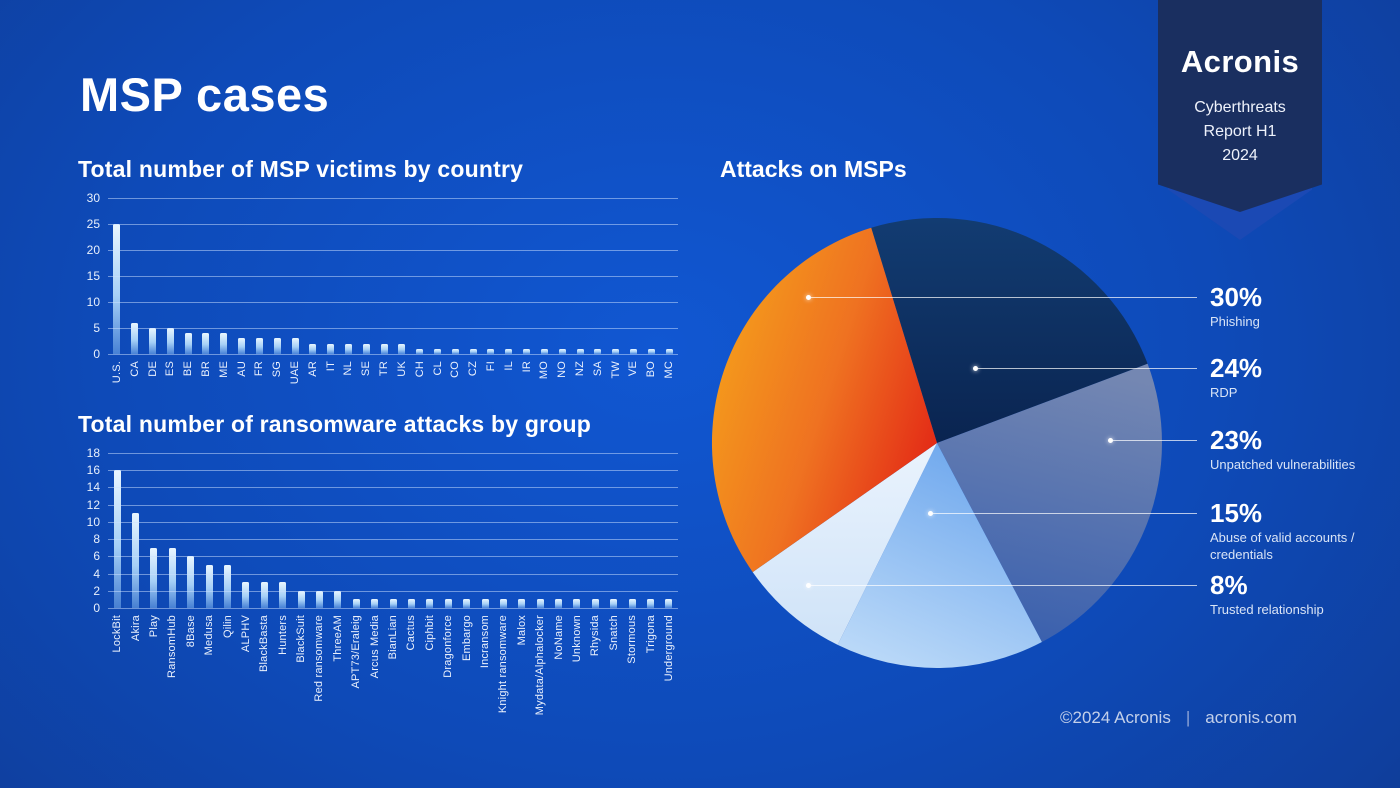 The image size is (1400, 788). I want to click on x-axis-label: Play, so click(153, 626).